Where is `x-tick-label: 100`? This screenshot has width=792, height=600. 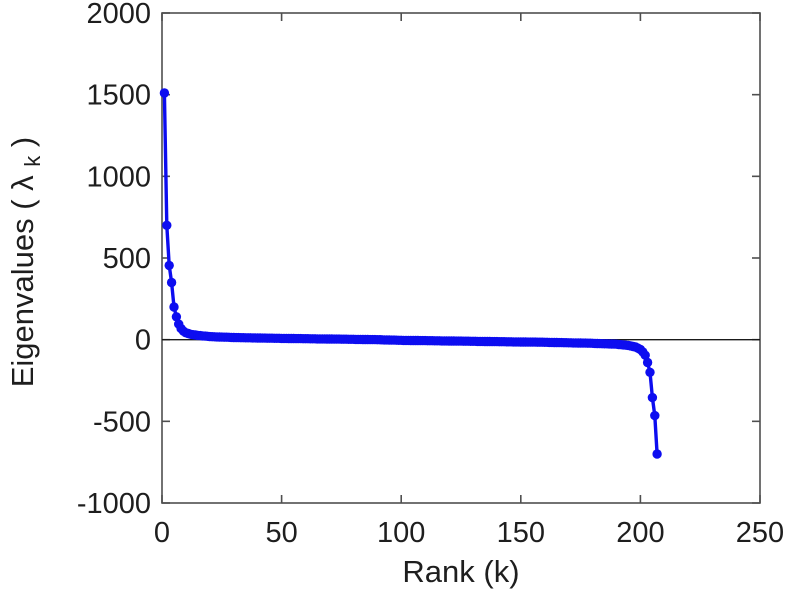 x-tick-label: 100 is located at coordinates (401, 533).